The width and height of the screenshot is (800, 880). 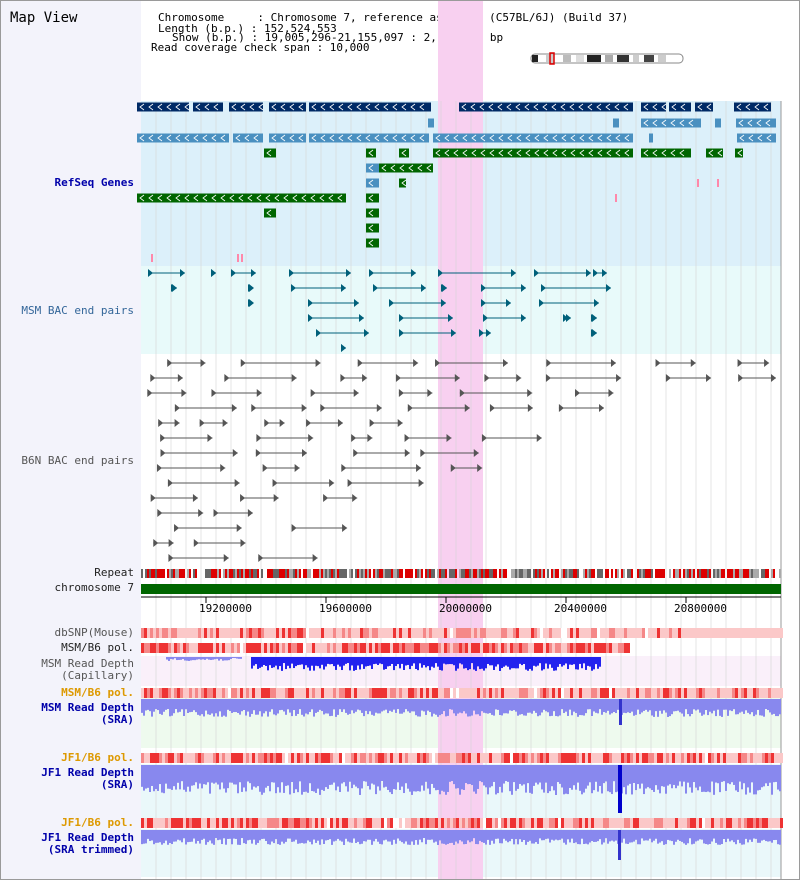 What do you see at coordinates (87, 713) in the screenshot?
I see `track-label-msm-read-depth-sra: MSM Read Depth (SRA)` at bounding box center [87, 713].